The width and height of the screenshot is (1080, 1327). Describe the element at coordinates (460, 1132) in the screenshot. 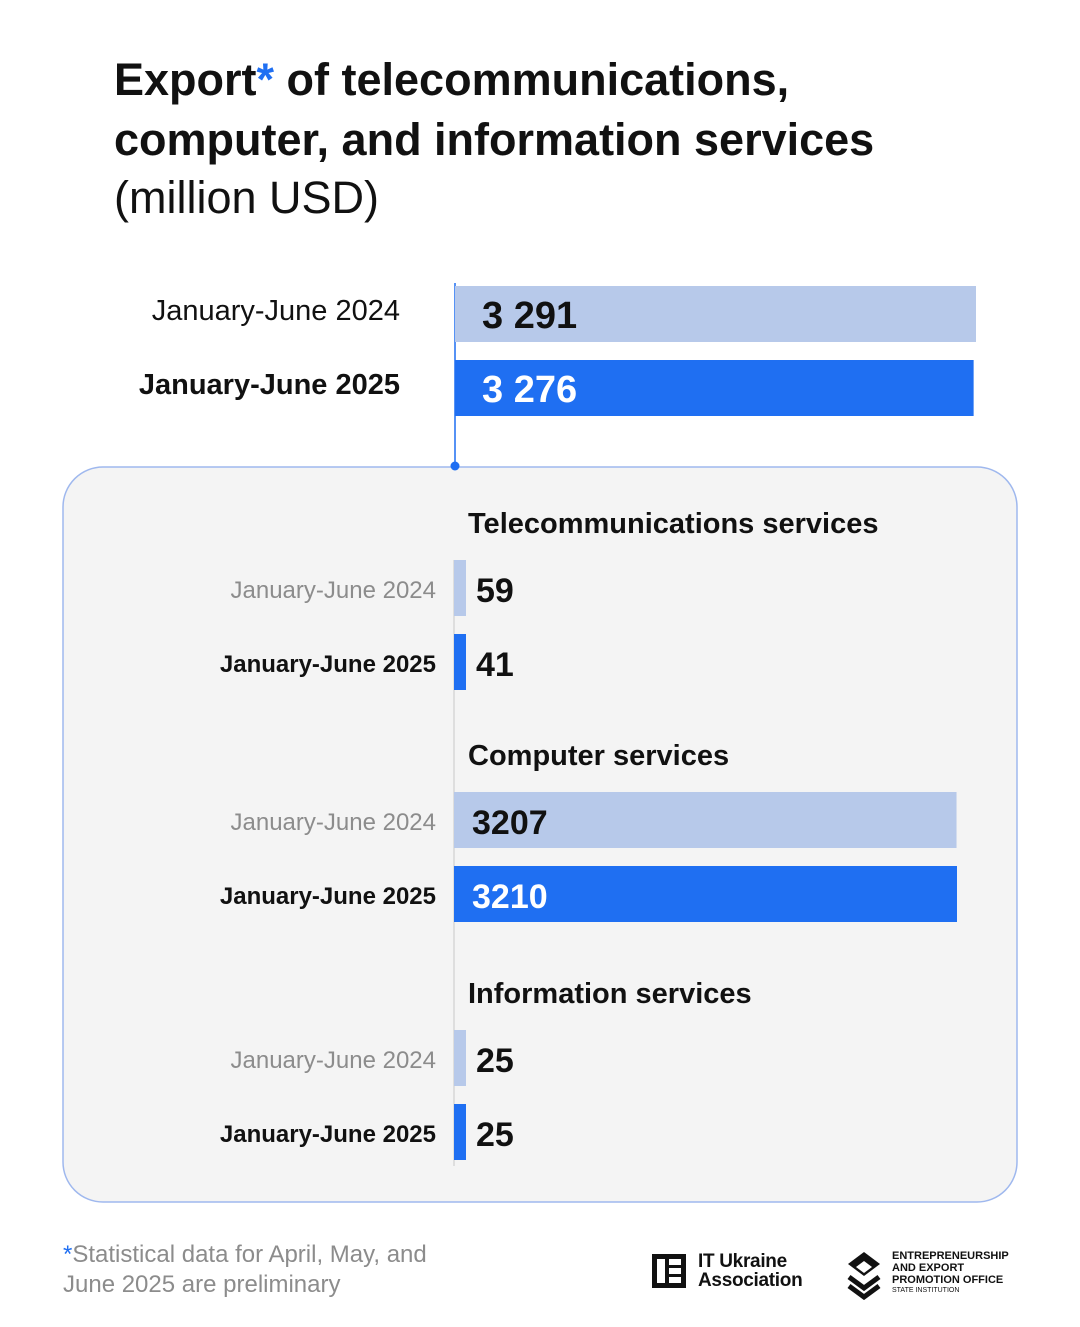

I see `group-2-bar-2025` at that location.